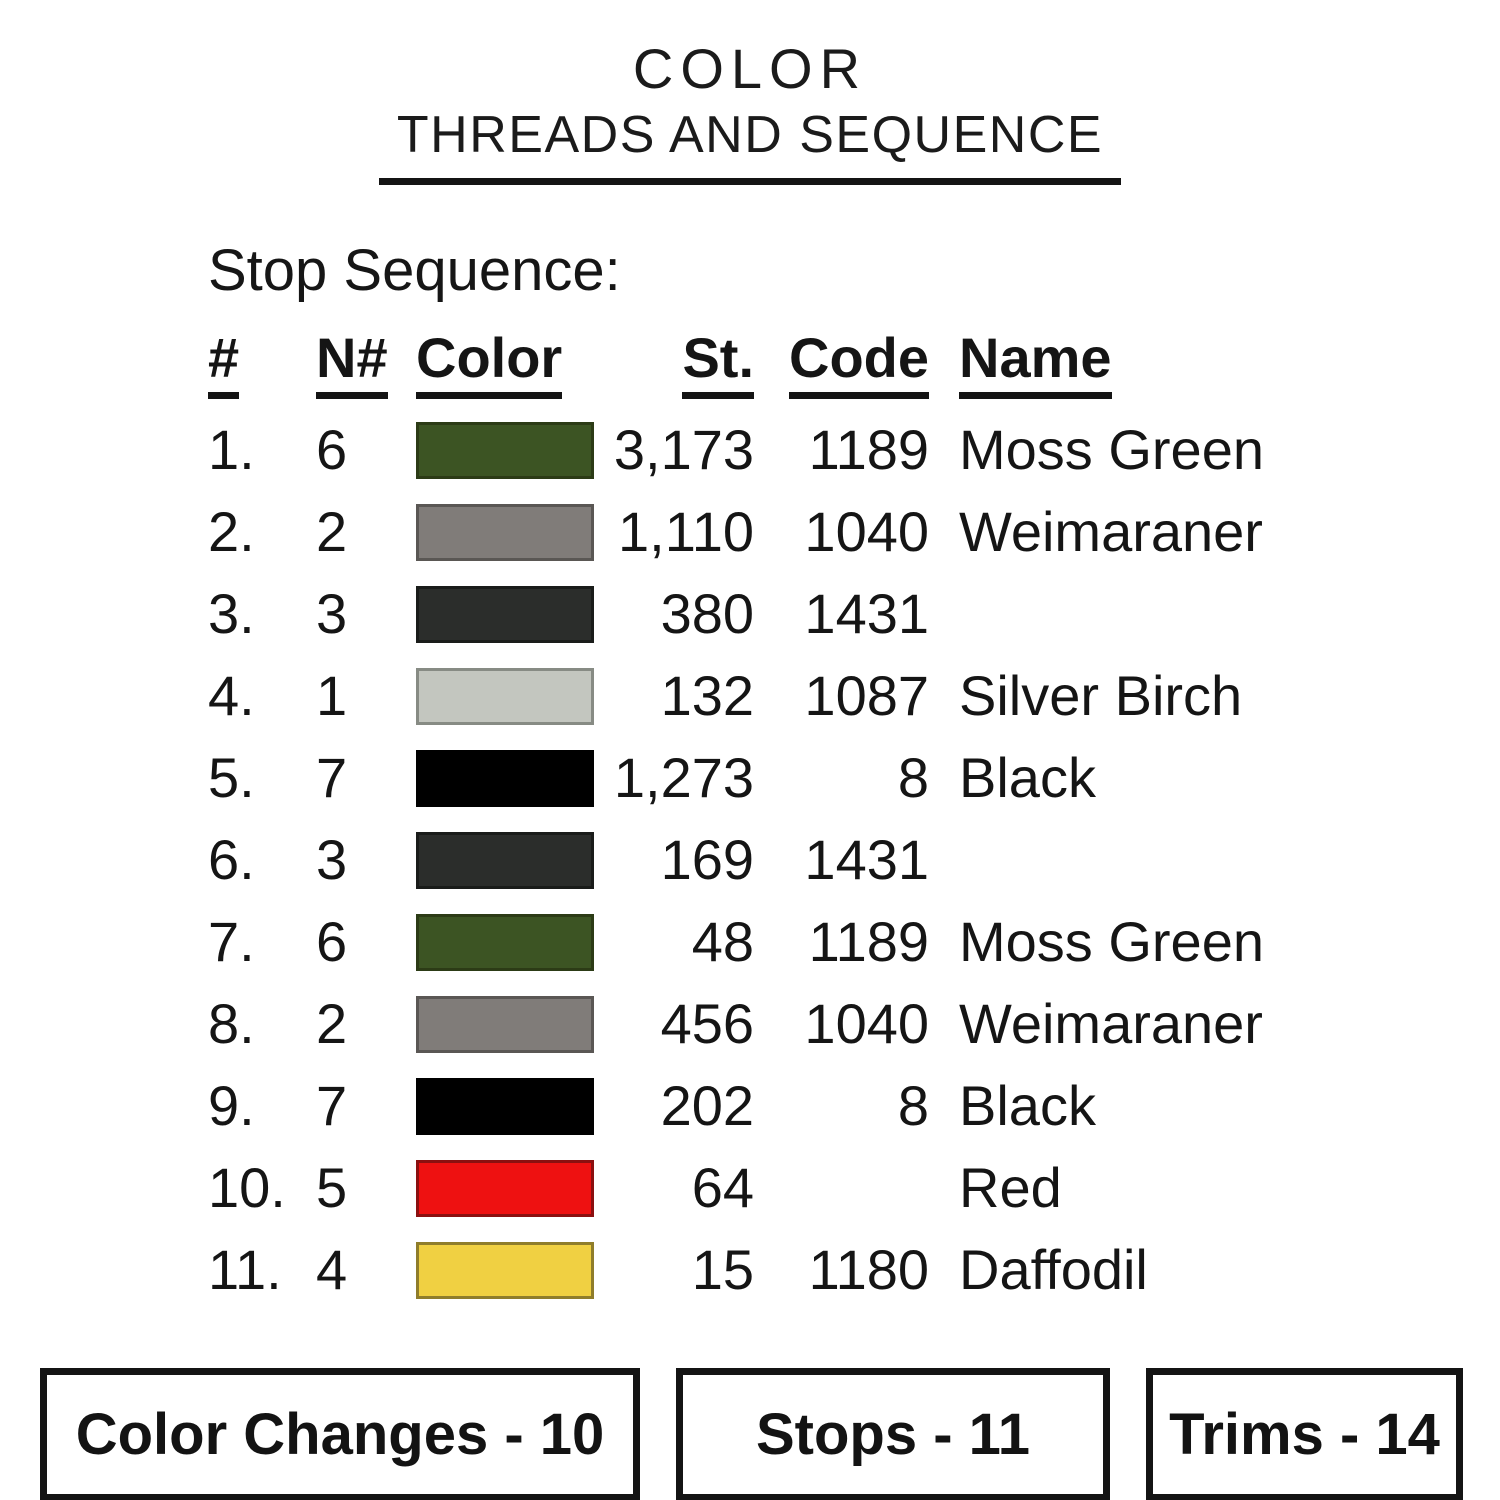  I want to click on needle-number: 4, so click(332, 1270).